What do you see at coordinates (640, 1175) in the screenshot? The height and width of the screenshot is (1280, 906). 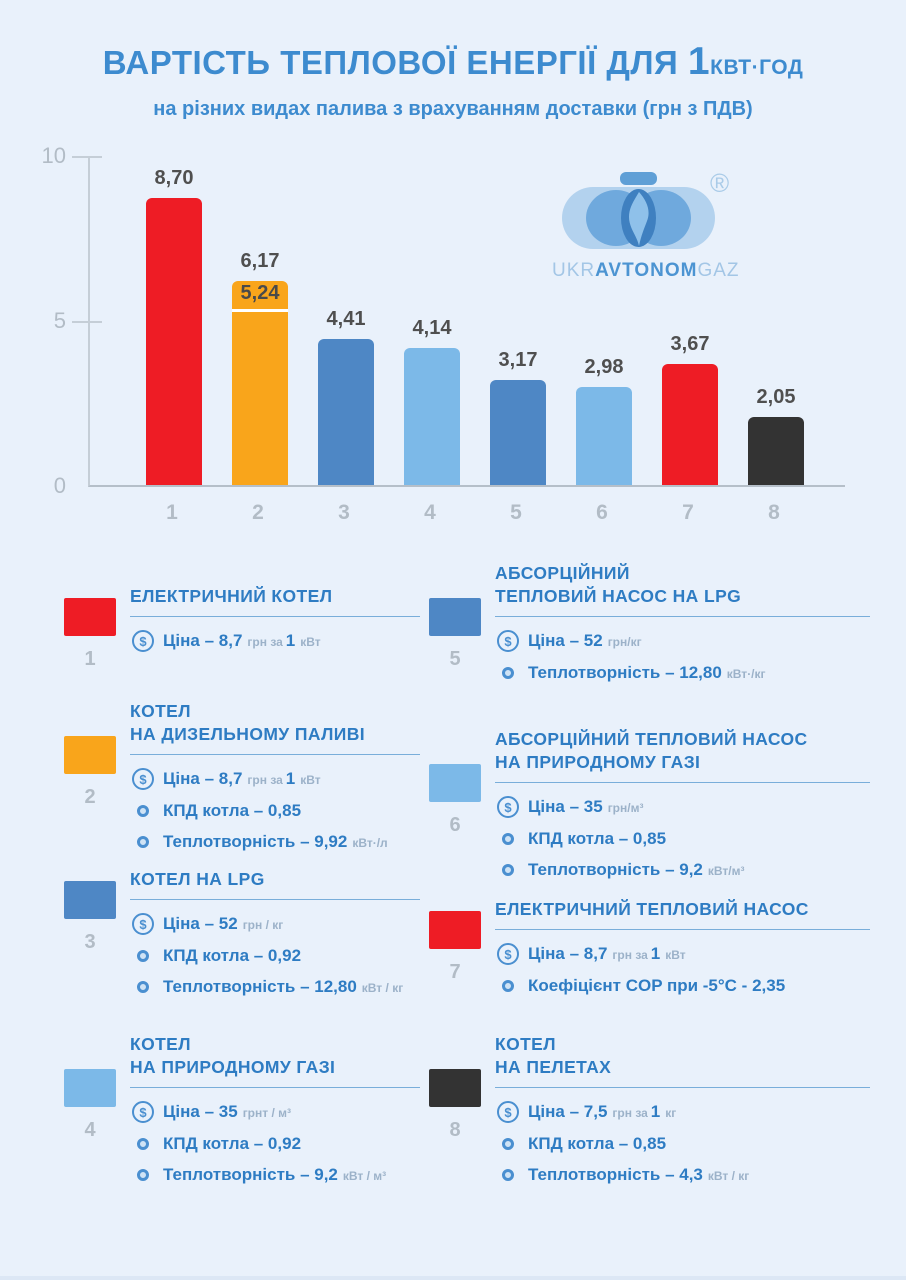 I see `detail-text: Теплотворність – 4,3 кВт / кг` at bounding box center [640, 1175].